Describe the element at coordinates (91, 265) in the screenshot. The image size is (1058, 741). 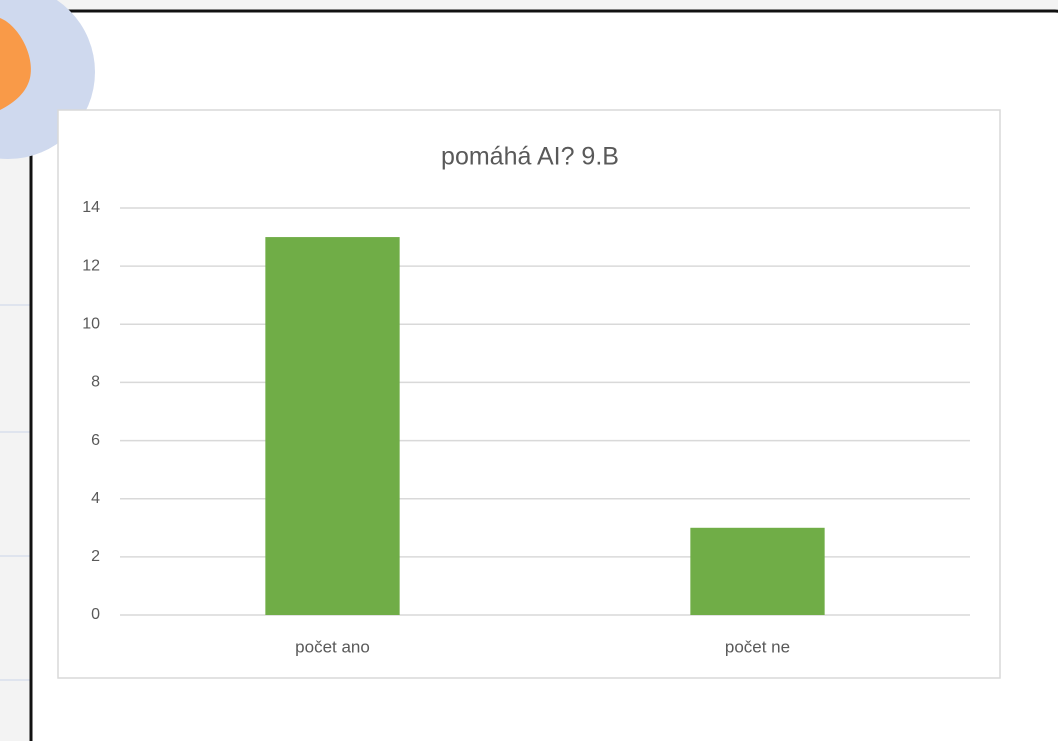
I see `y-tick-label: 12` at that location.